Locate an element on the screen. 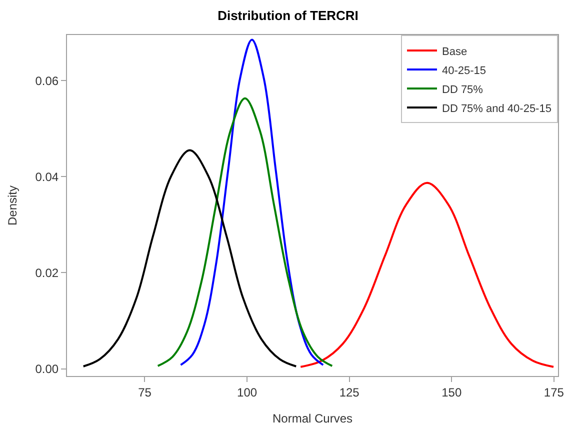  x-axis-title: Normal Curves is located at coordinates (312, 418).